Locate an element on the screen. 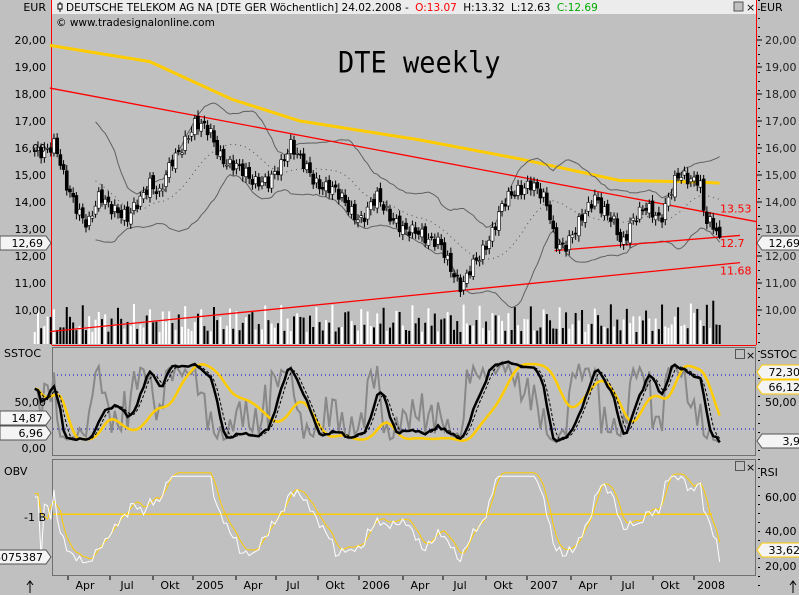 The height and width of the screenshot is (595, 799). sstoc-tag-14-87: 14,87 is located at coordinates (26, 418).